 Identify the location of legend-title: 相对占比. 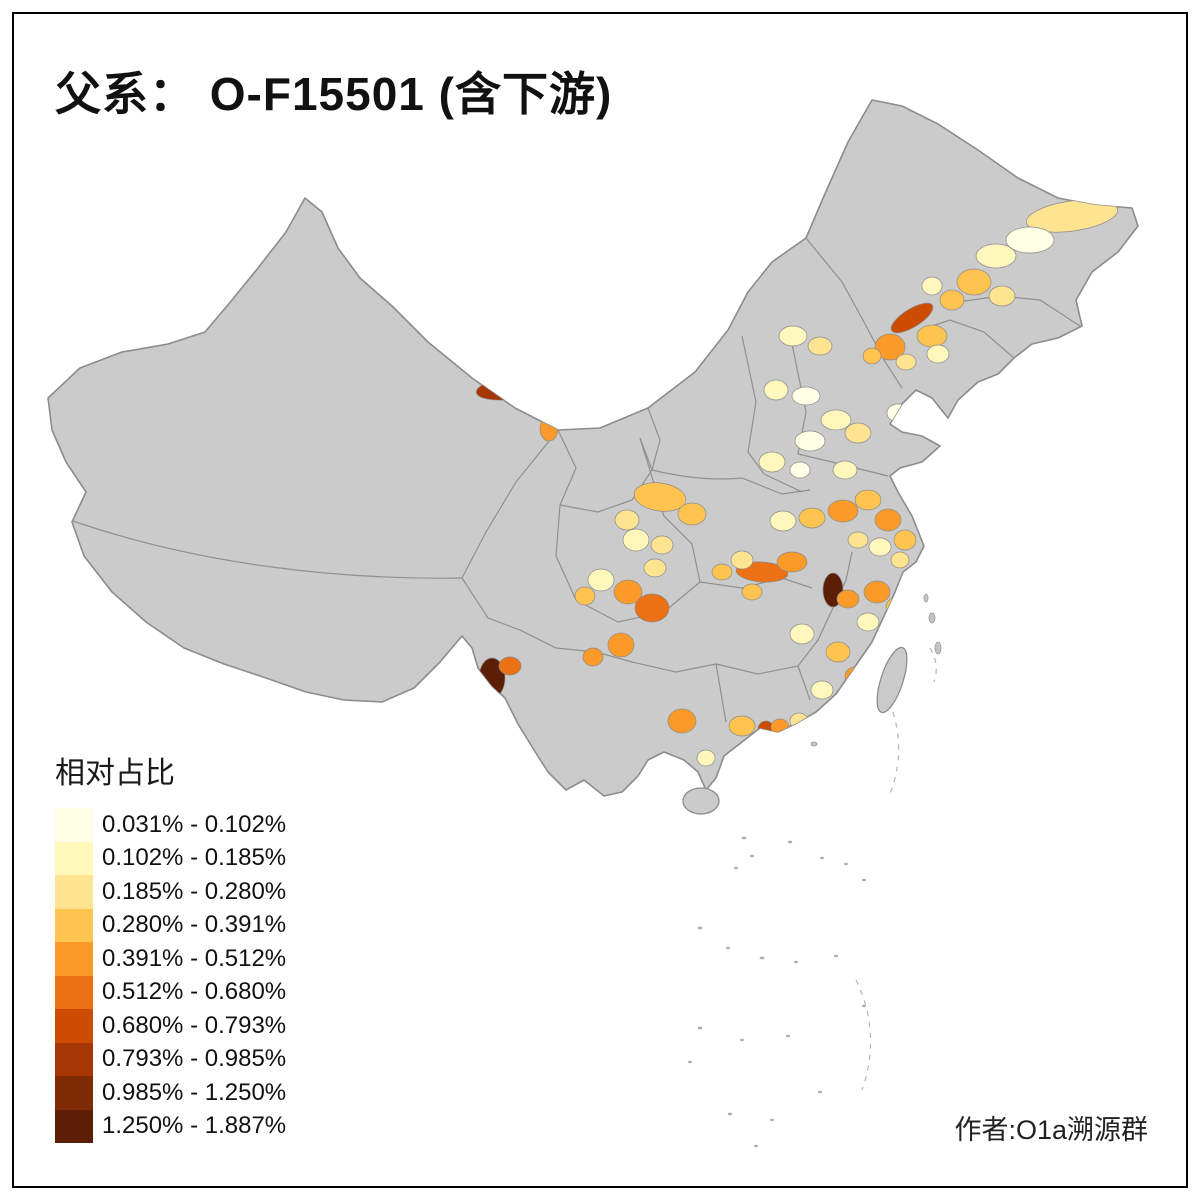
(115, 773).